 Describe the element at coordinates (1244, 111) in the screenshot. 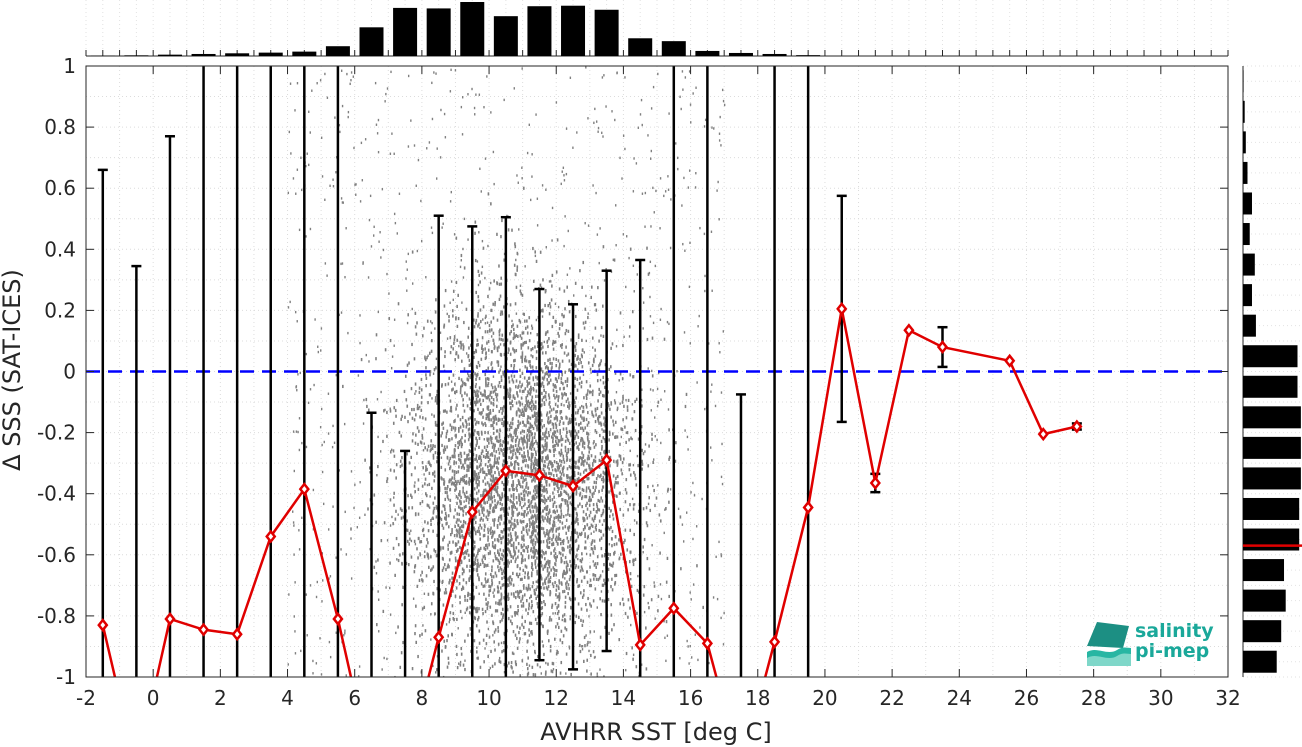

I see `side-hist-bar` at that location.